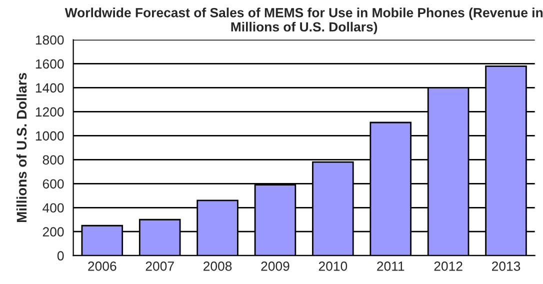 This screenshot has width=543, height=284. What do you see at coordinates (60, 256) in the screenshot?
I see `y-tick-label: 0` at bounding box center [60, 256].